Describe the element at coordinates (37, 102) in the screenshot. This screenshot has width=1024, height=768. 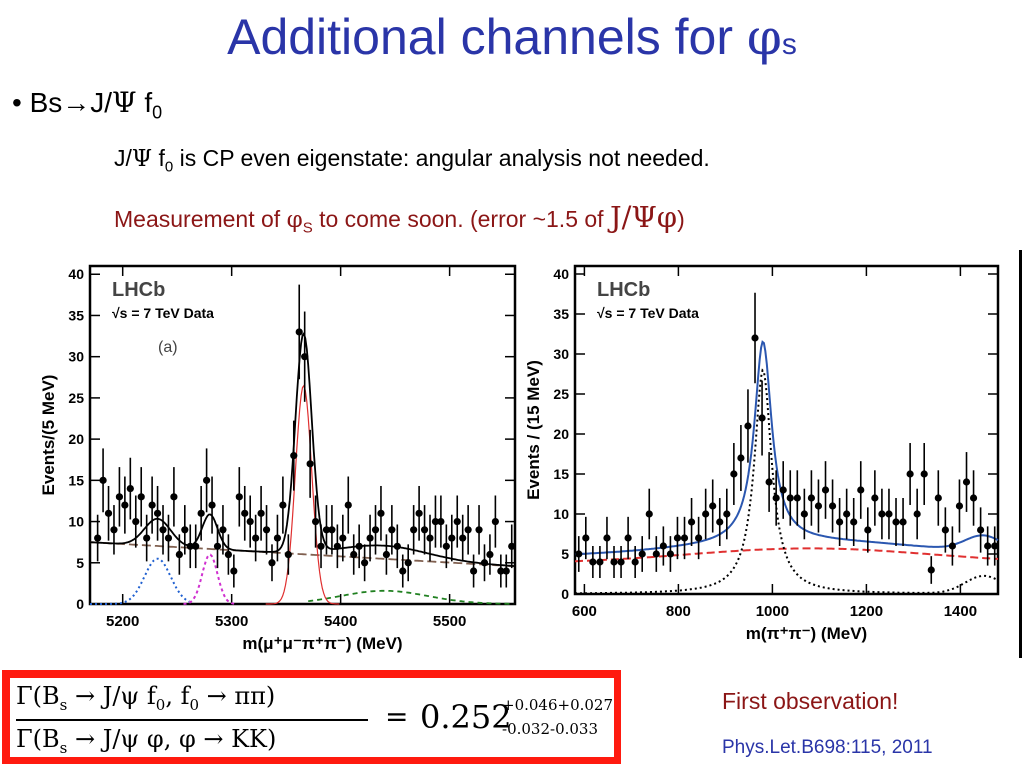
I see `bullet-prefix: • Bs` at that location.